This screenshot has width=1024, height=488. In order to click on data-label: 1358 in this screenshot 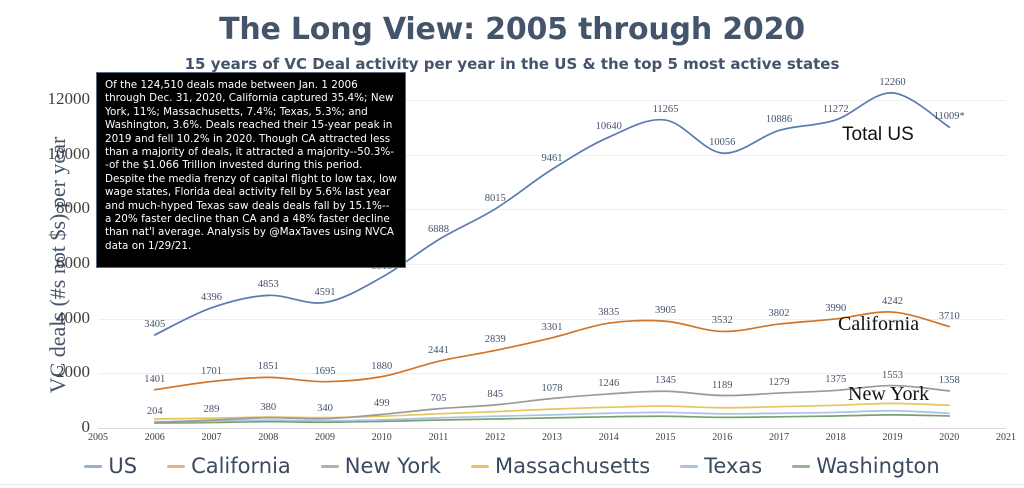, I will do `click(949, 380)`.